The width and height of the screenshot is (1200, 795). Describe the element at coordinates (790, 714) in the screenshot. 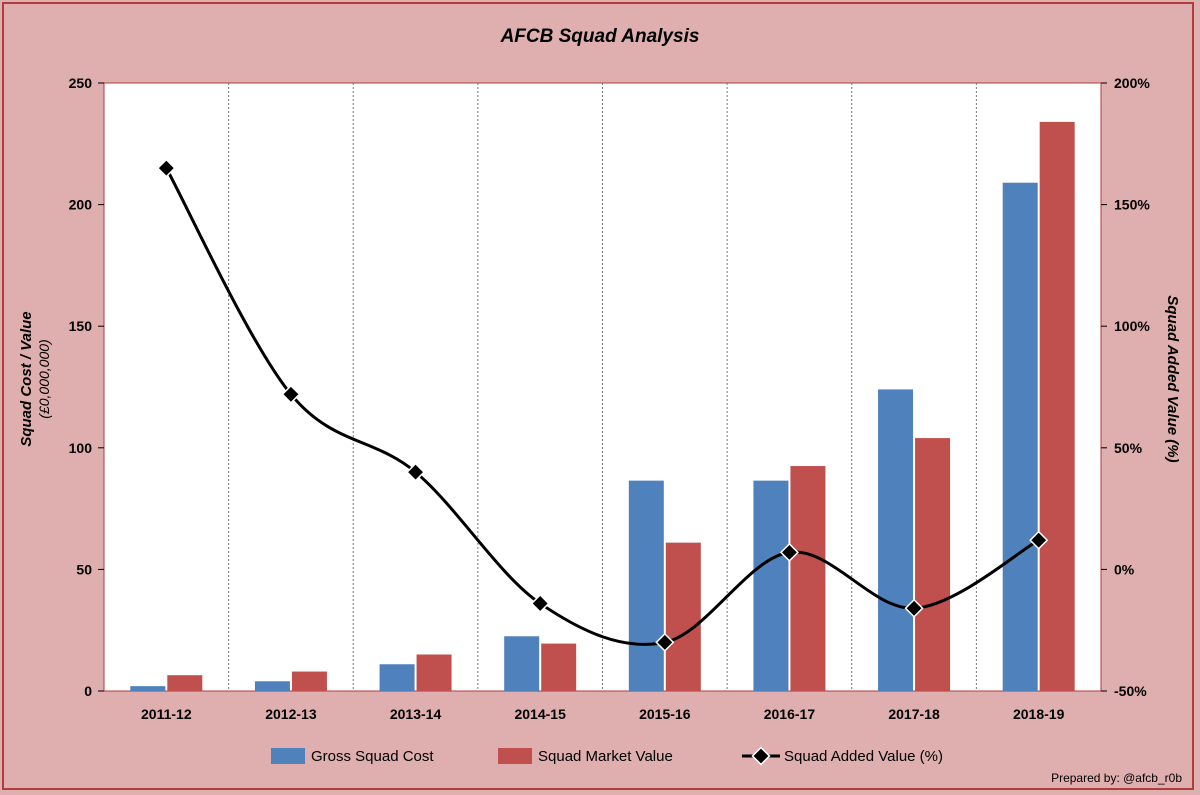

I see `x-tick-label: 2016-17` at that location.